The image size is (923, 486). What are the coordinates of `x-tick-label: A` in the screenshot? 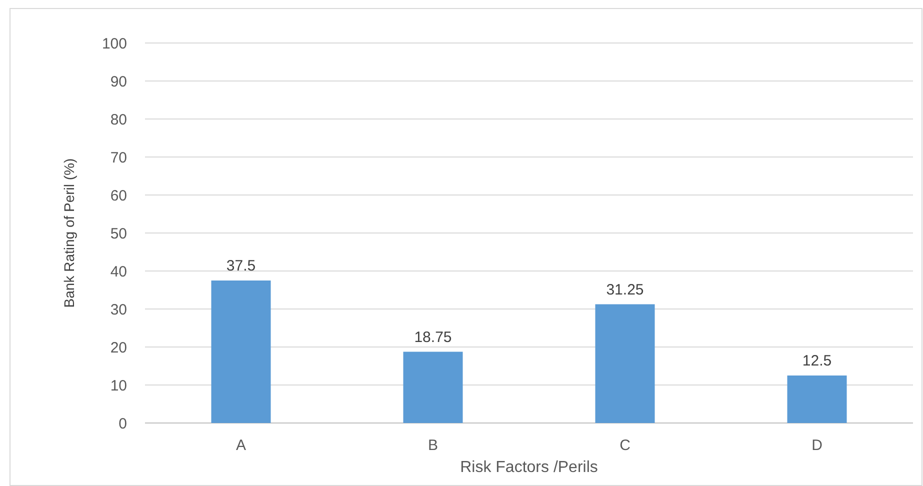 It's located at (241, 445).